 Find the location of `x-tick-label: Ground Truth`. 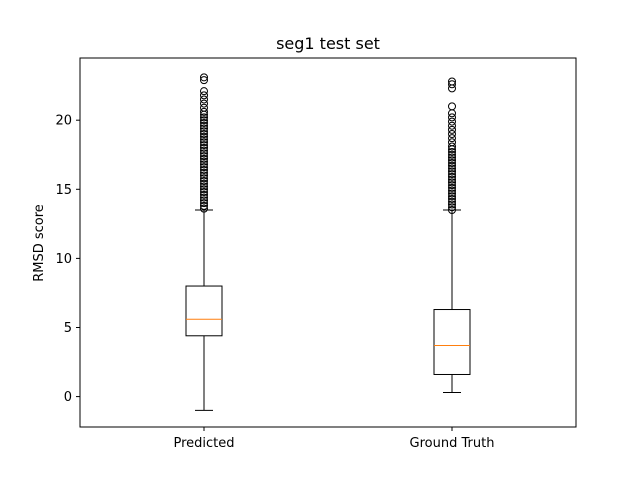

x-tick-label: Ground Truth is located at coordinates (452, 443).